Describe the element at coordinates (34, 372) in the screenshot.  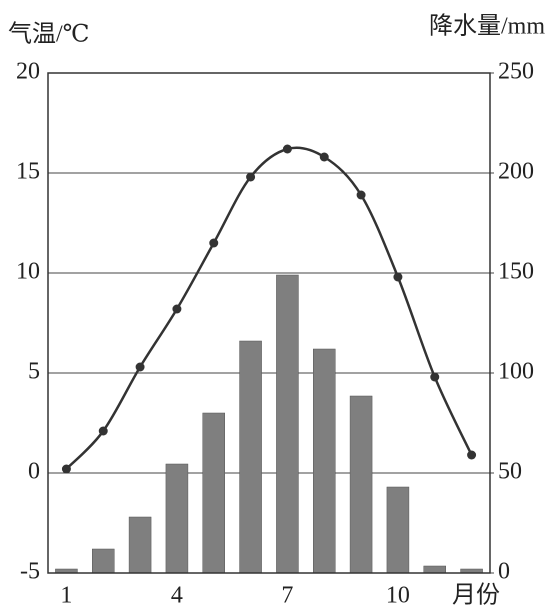
I see `y-tick-label: 5` at that location.